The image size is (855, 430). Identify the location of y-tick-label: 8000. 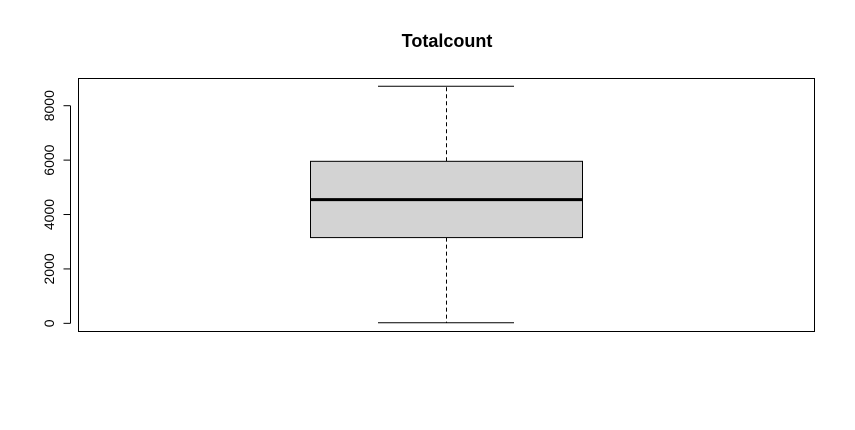
(49, 105).